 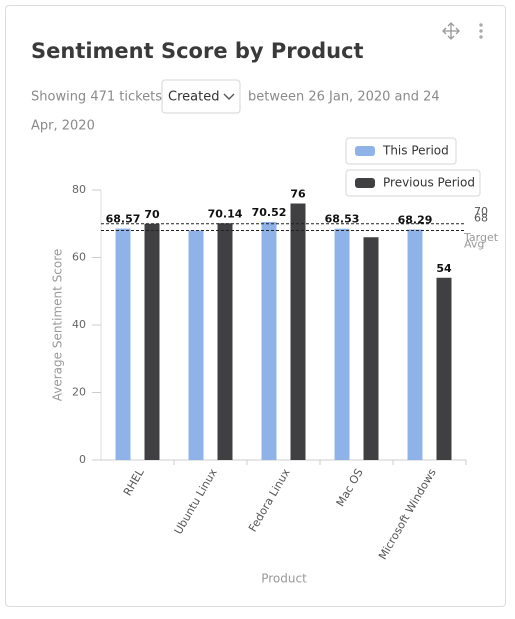 What do you see at coordinates (152, 214) in the screenshot?
I see `value-label: 70` at bounding box center [152, 214].